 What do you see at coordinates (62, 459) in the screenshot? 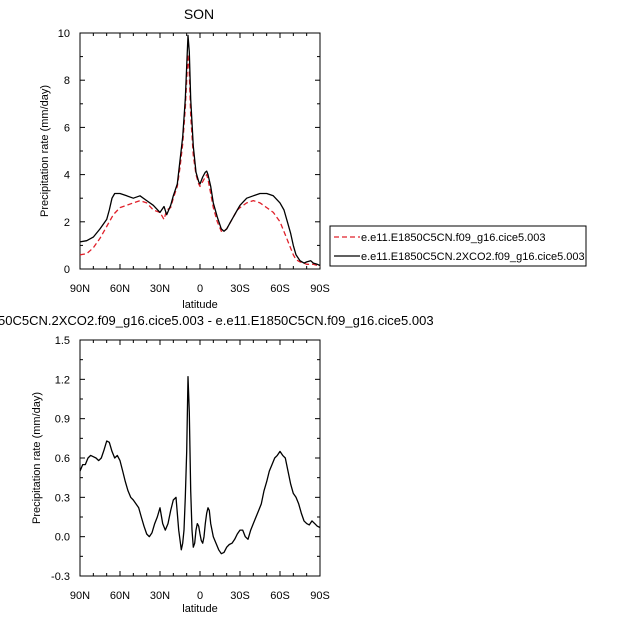
I see `y-tick-label: 0.6` at bounding box center [62, 459].